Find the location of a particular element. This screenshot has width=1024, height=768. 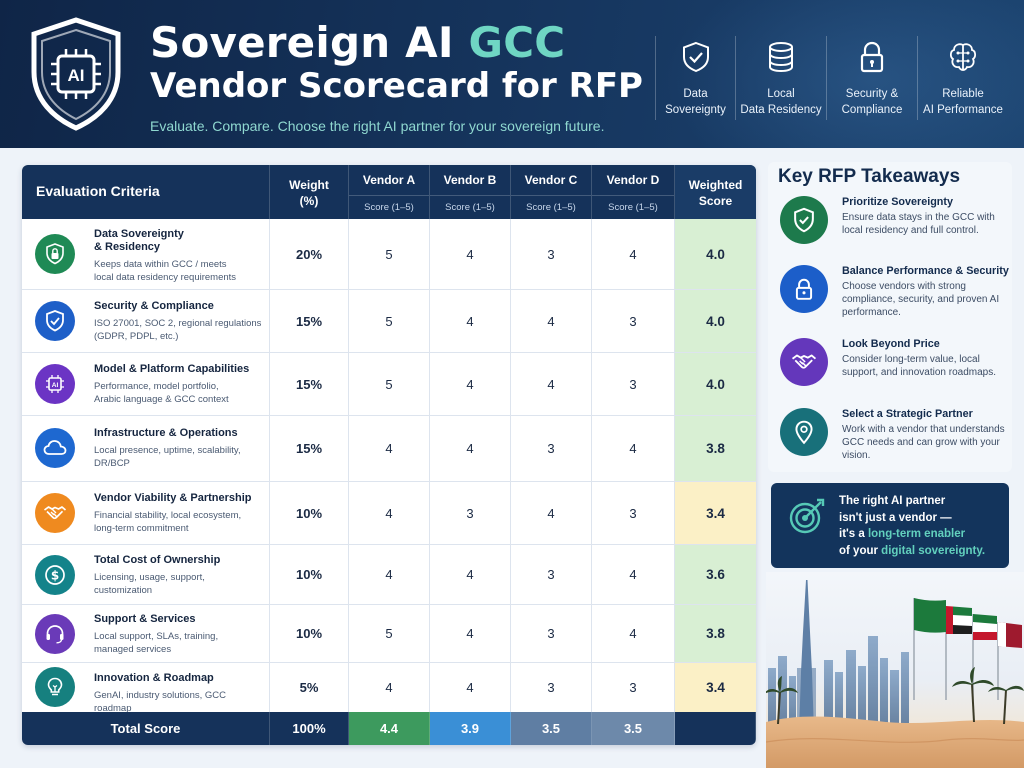

page-title: Sovereign AI GCC is located at coordinates (357, 42).